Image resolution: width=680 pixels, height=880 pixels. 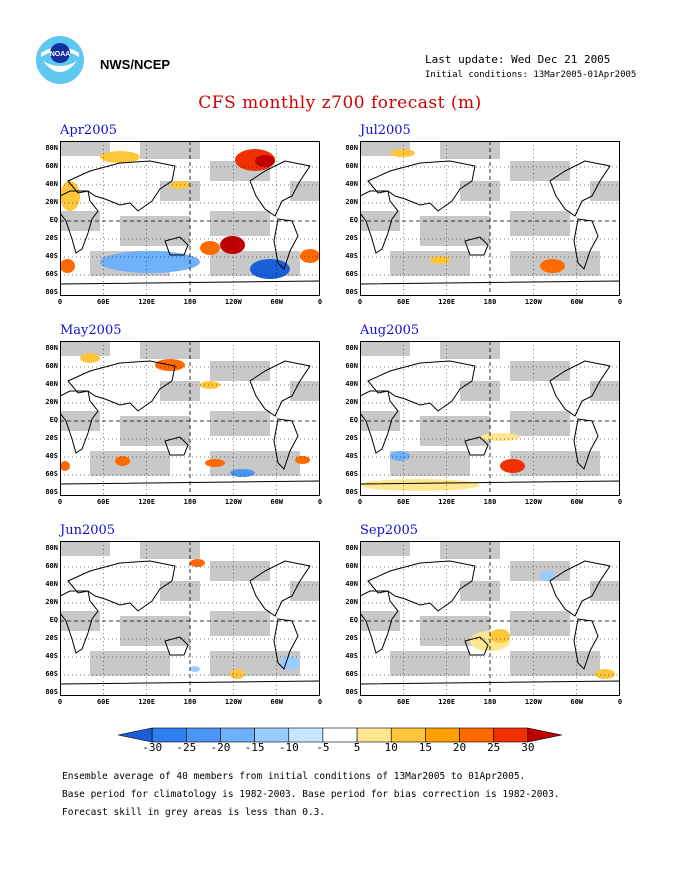 I want to click on colorbar-tick-label: 30, so click(x=528, y=747).